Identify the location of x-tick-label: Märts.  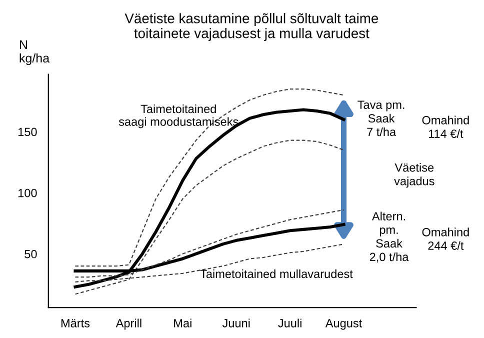
(75, 323).